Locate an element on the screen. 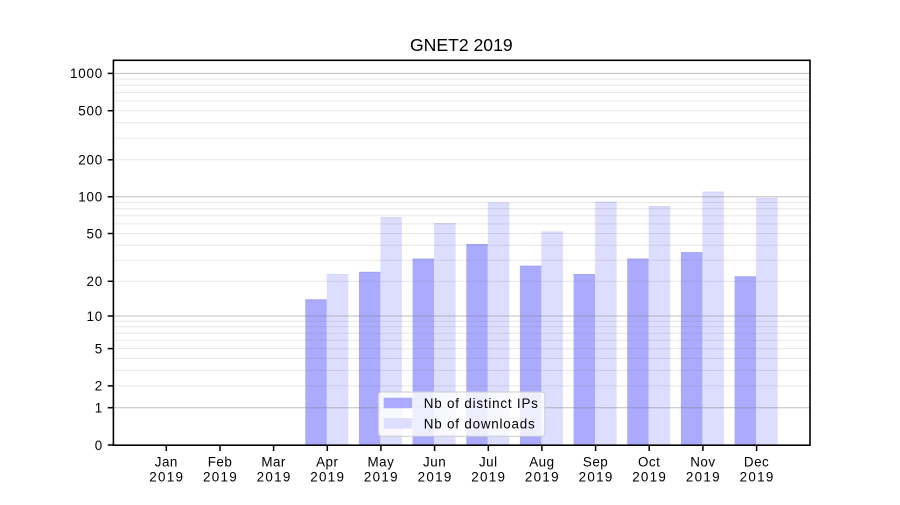 The height and width of the screenshot is (505, 900). svg-text: Nb of downloads is located at coordinates (480, 424).